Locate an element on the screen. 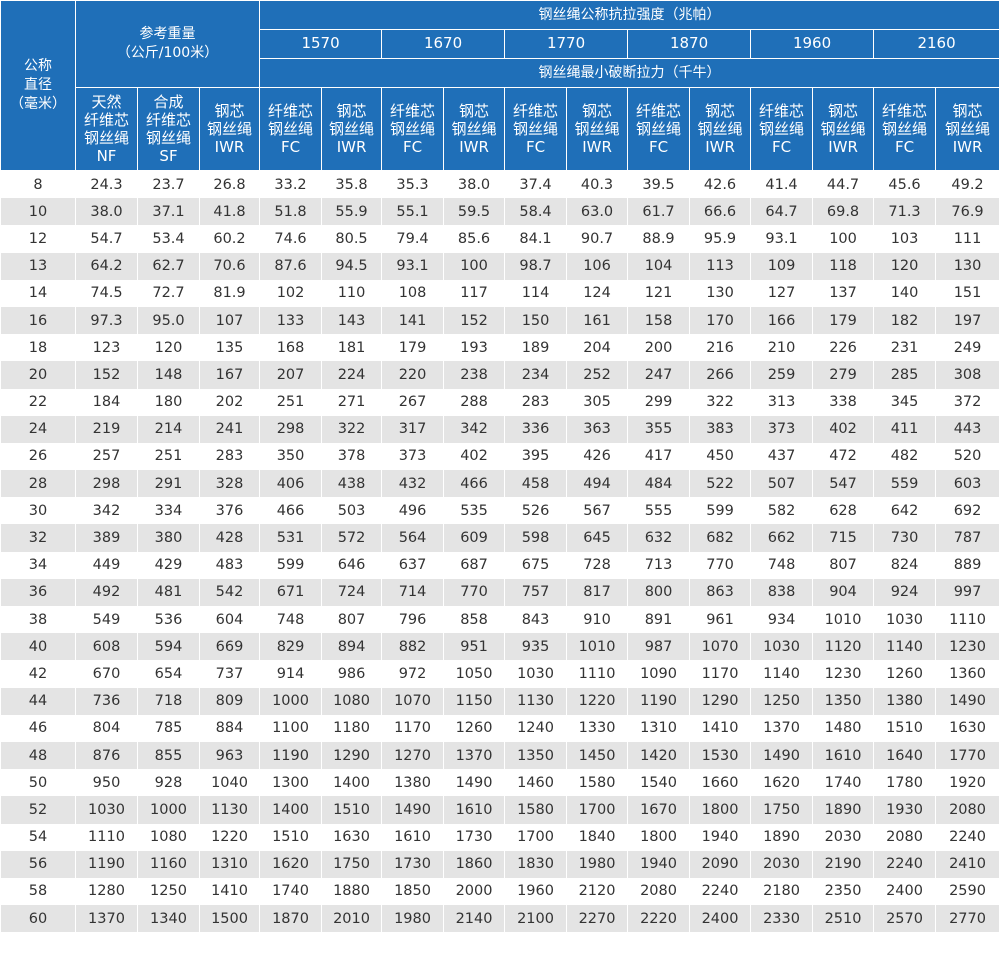 This screenshot has height=964, width=999. value-cell: 770 is located at coordinates (720, 565).